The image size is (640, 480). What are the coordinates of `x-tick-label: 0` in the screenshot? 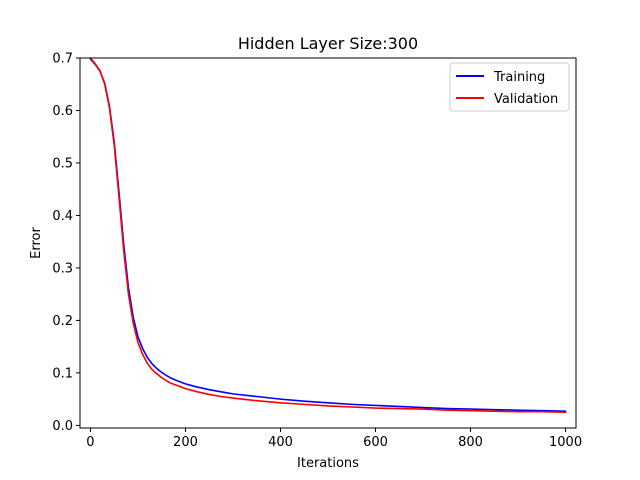 It's located at (90, 442).